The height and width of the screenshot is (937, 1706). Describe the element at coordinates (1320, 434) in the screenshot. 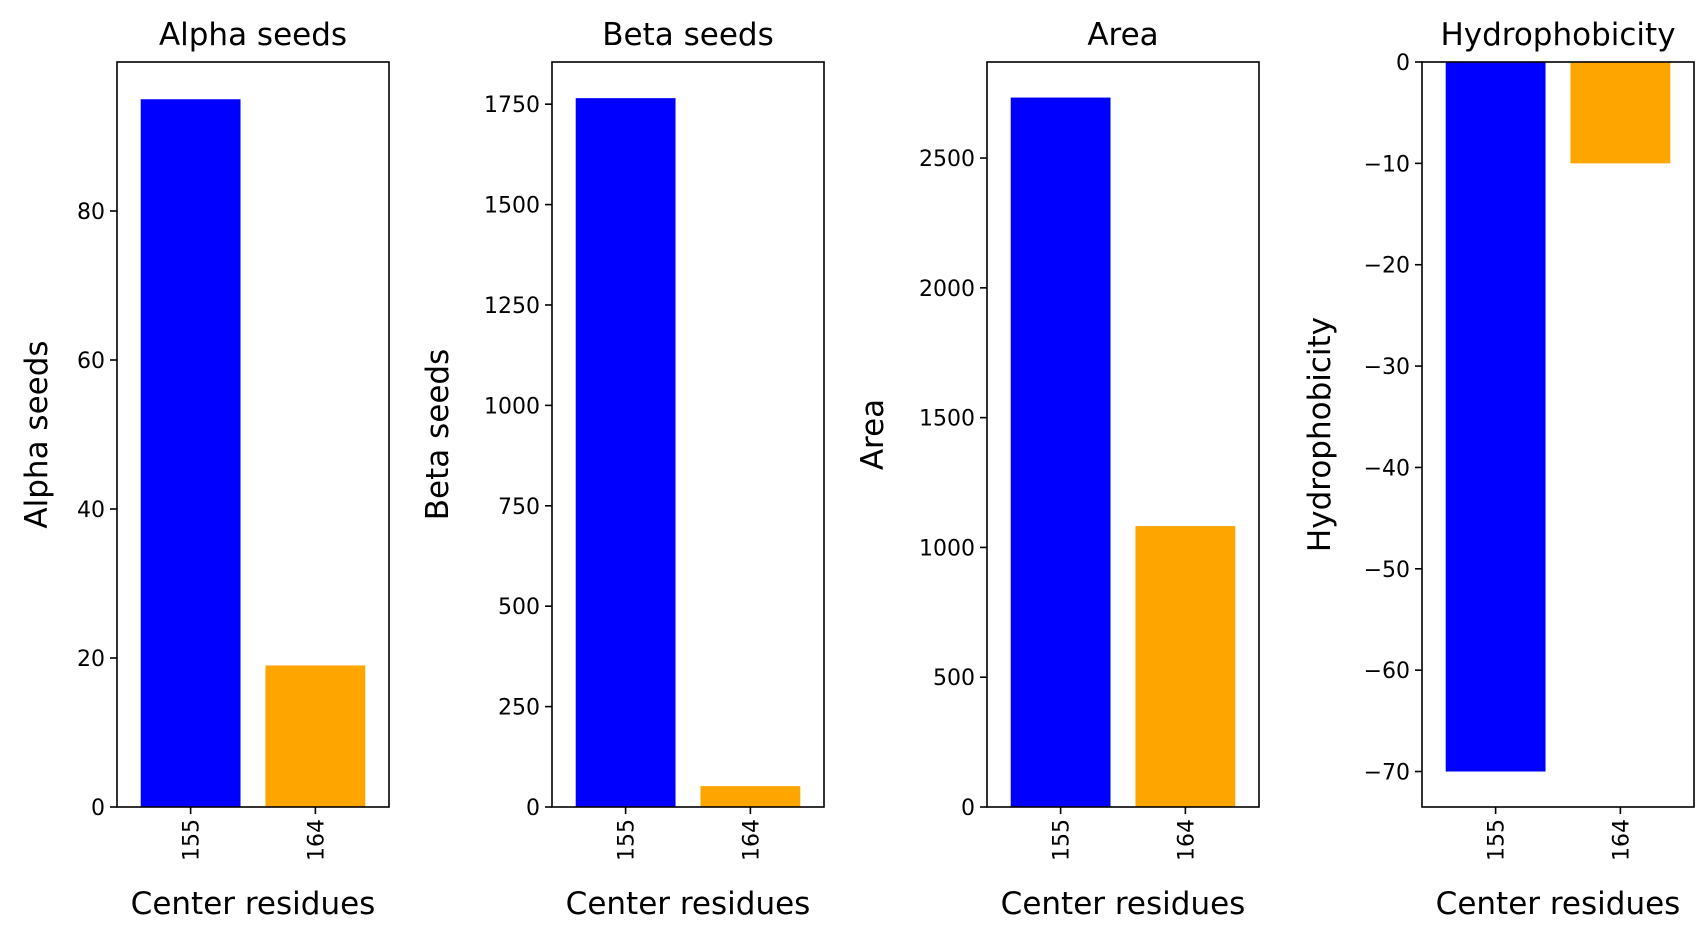

I see `y-axis-label: Hydrophobicity` at that location.